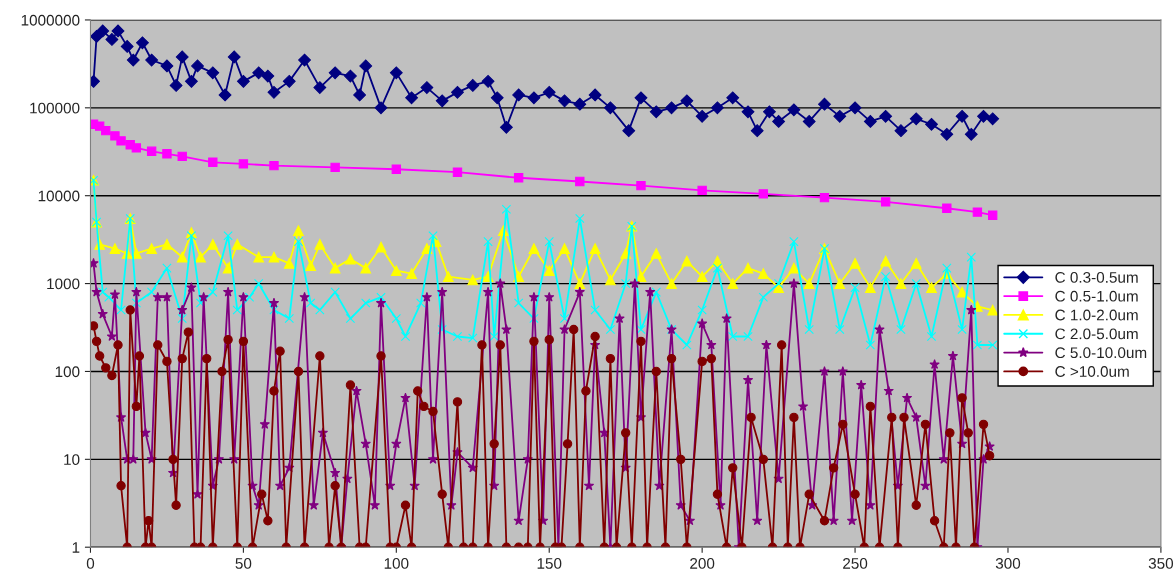  I want to click on legend-label: C >10.0um, so click(1092, 371).